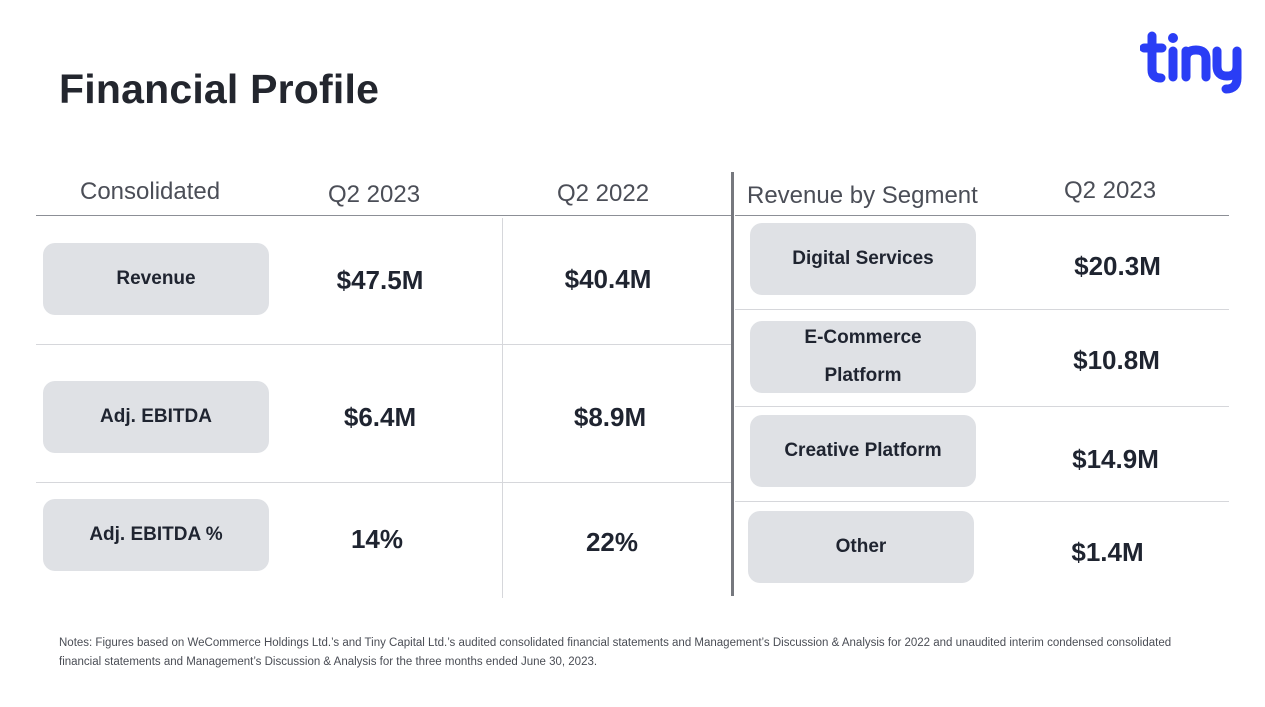 The image size is (1265, 707). What do you see at coordinates (219, 89) in the screenshot?
I see `page-title: Financial Profile` at bounding box center [219, 89].